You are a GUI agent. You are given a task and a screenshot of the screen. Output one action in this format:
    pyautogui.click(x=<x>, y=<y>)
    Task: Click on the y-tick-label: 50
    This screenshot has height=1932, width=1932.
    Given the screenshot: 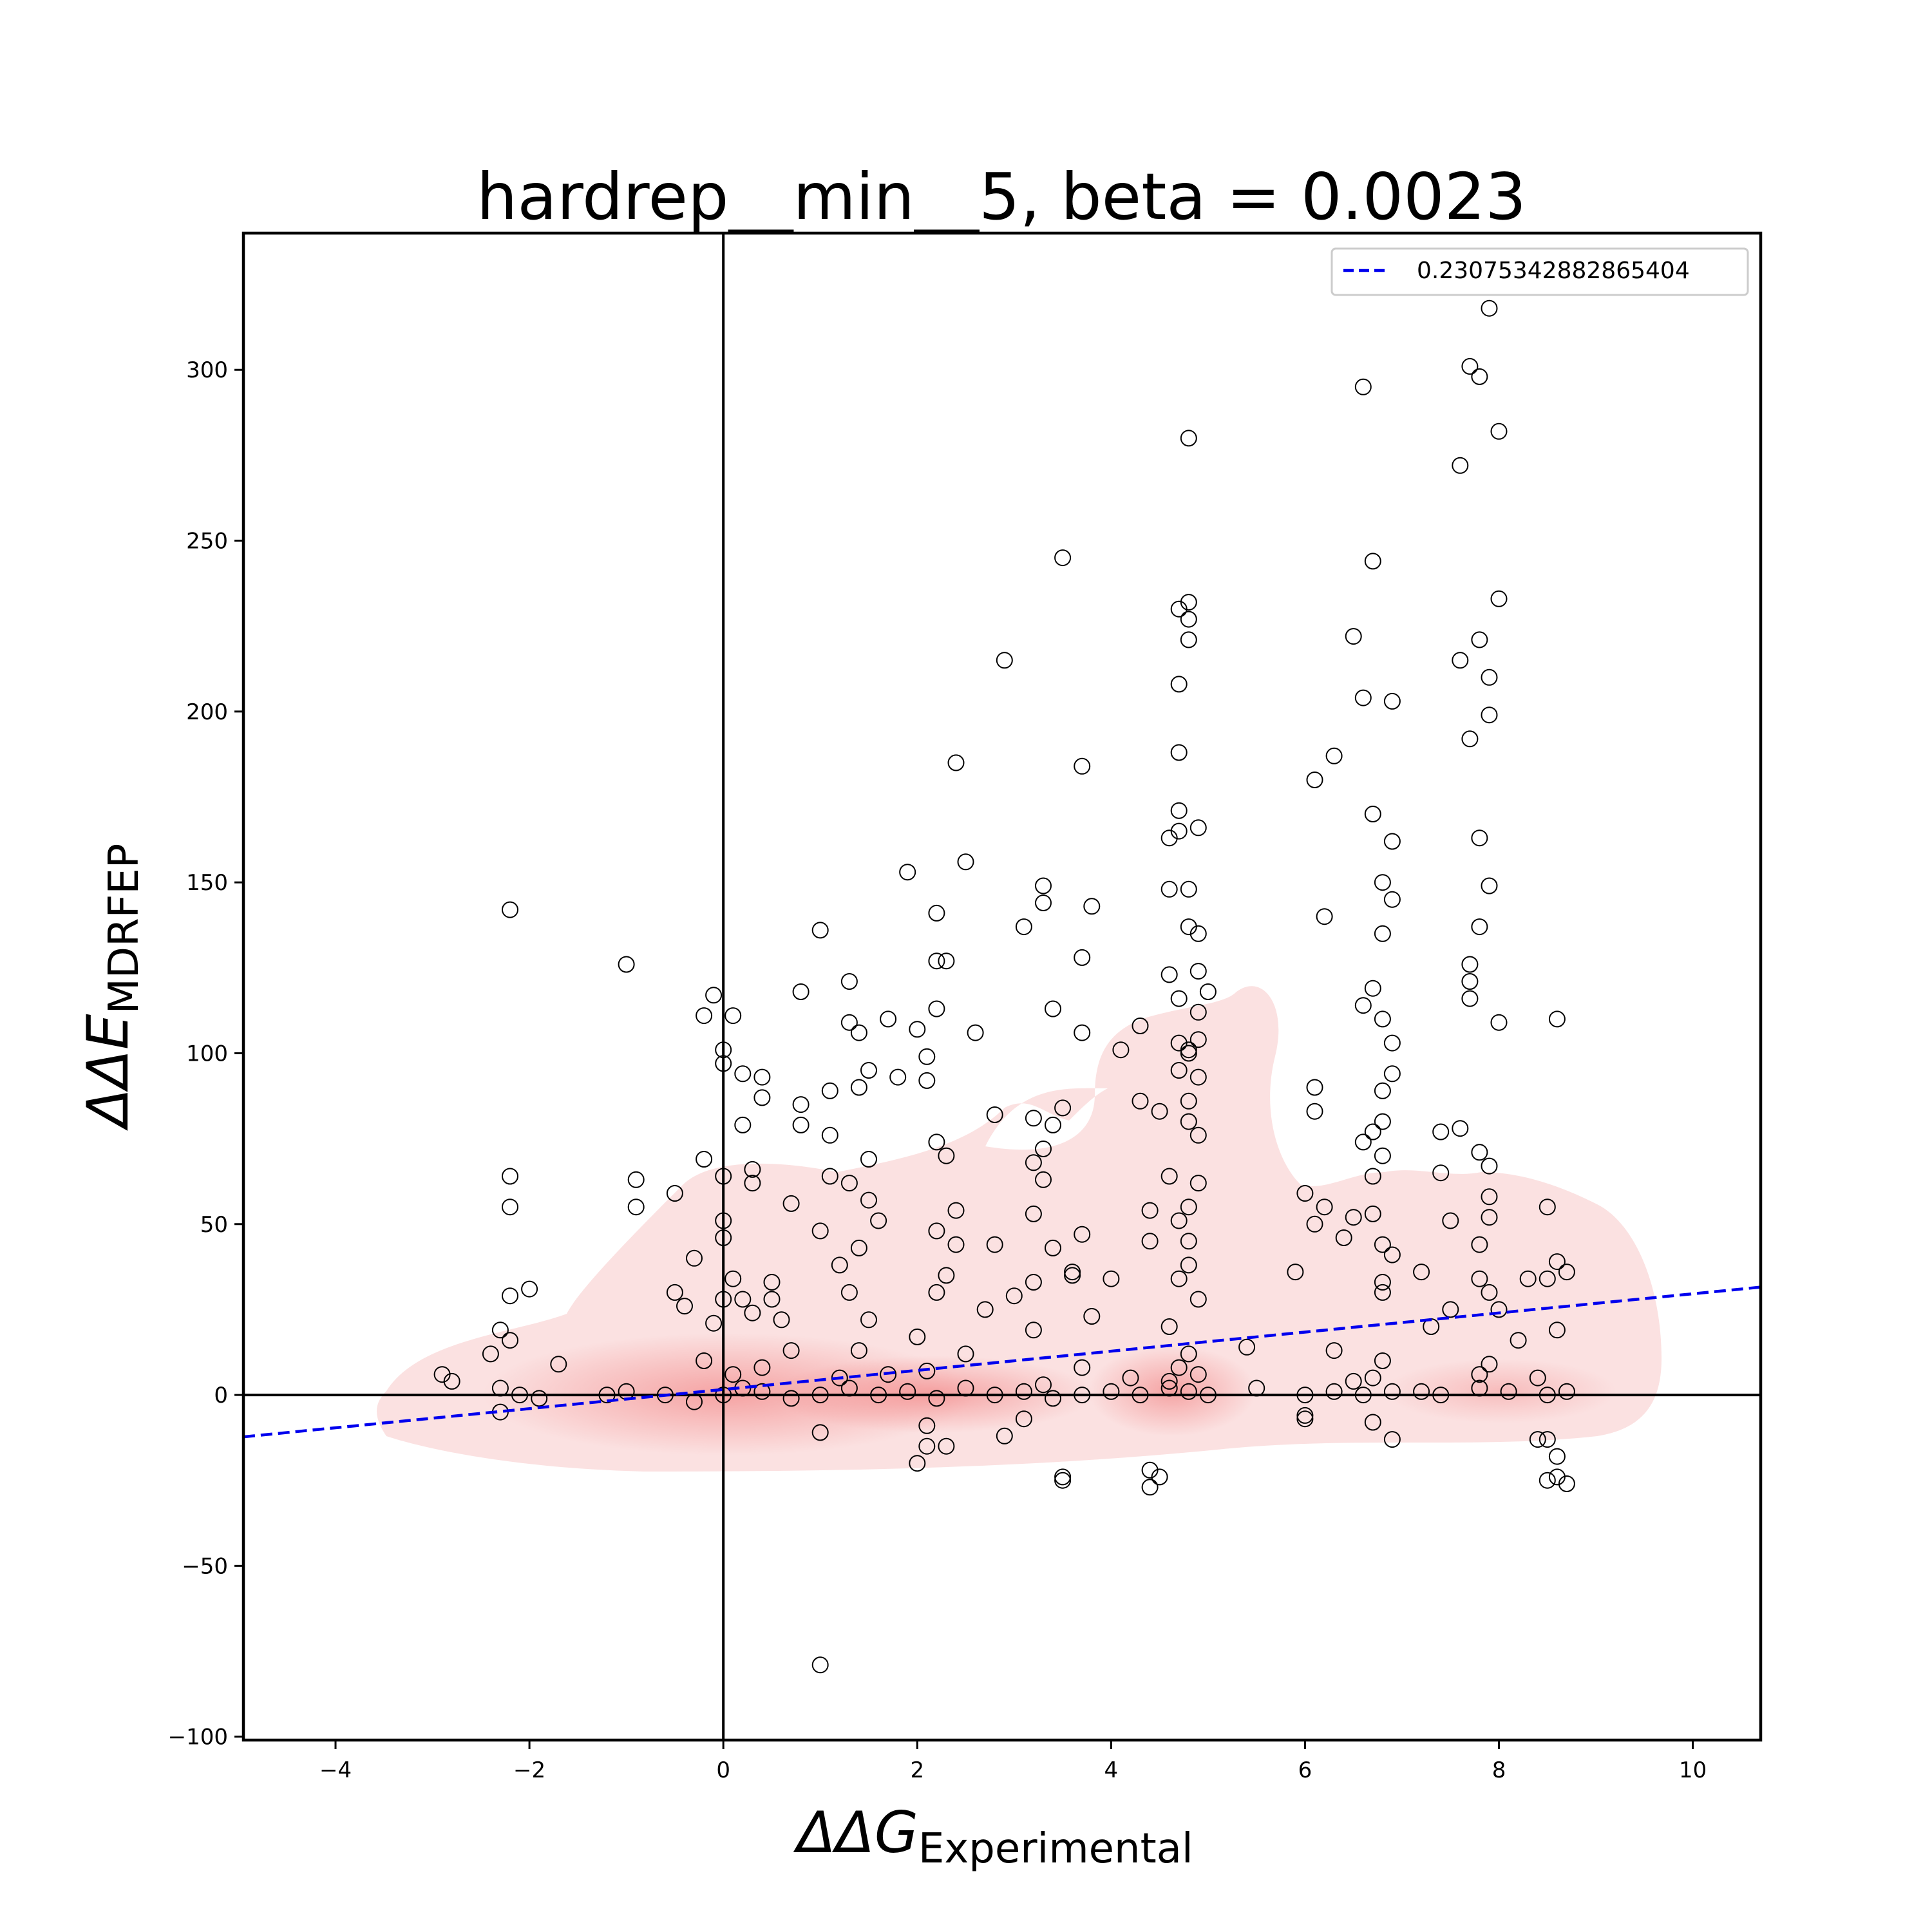 What is the action you would take?
    pyautogui.click(x=214, y=1225)
    